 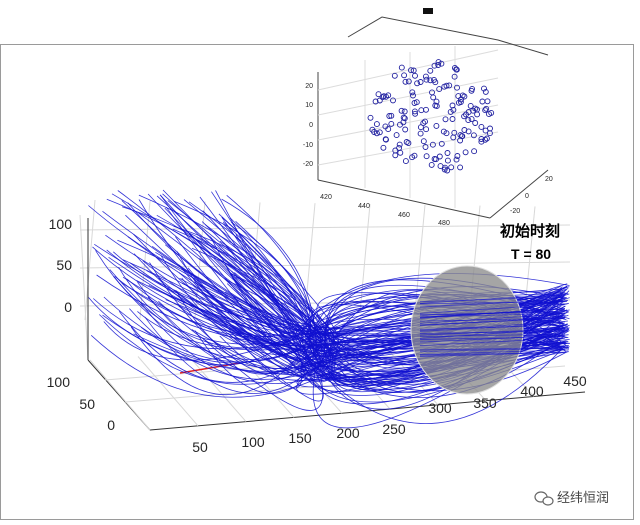 I want to click on y-tick-label: 50, so click(x=87, y=404).